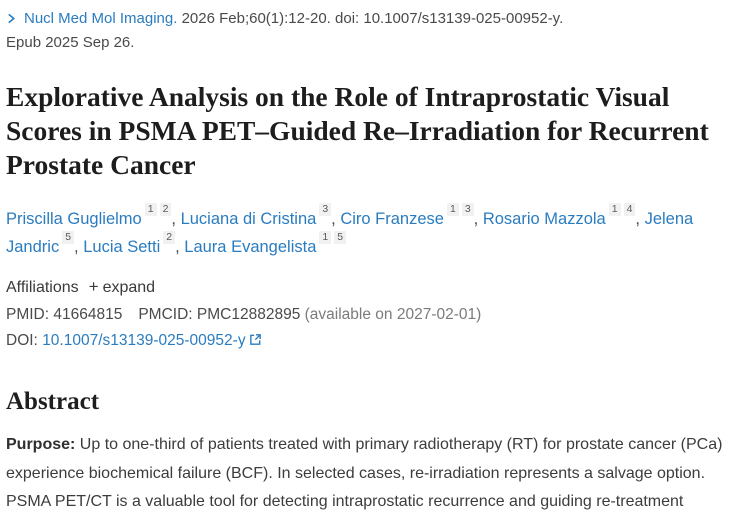 The image size is (750, 517). I want to click on doi-link: 10.1007/s13139-025-00952-y, so click(144, 340).